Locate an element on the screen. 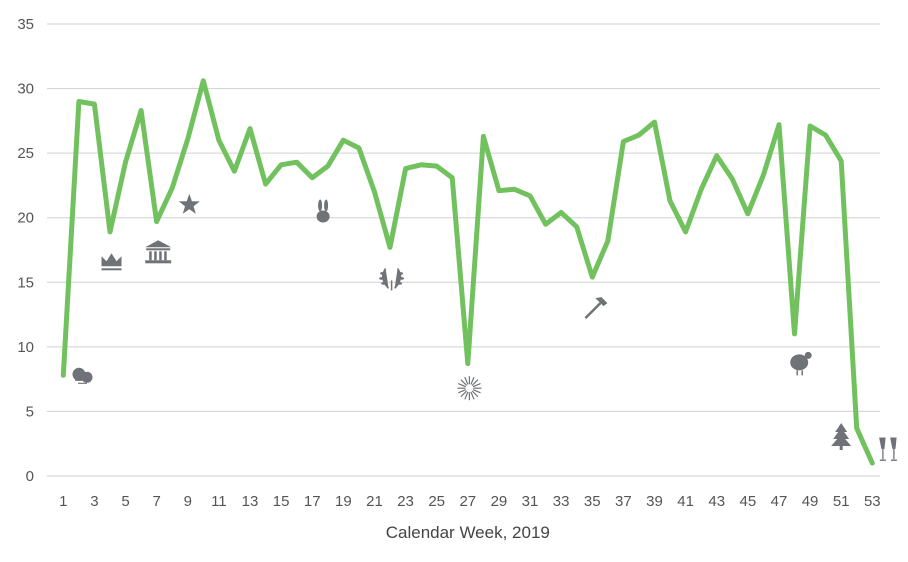 This screenshot has width=908, height=562. x-axis-label: Calendar Week, 2019 is located at coordinates (468, 532).